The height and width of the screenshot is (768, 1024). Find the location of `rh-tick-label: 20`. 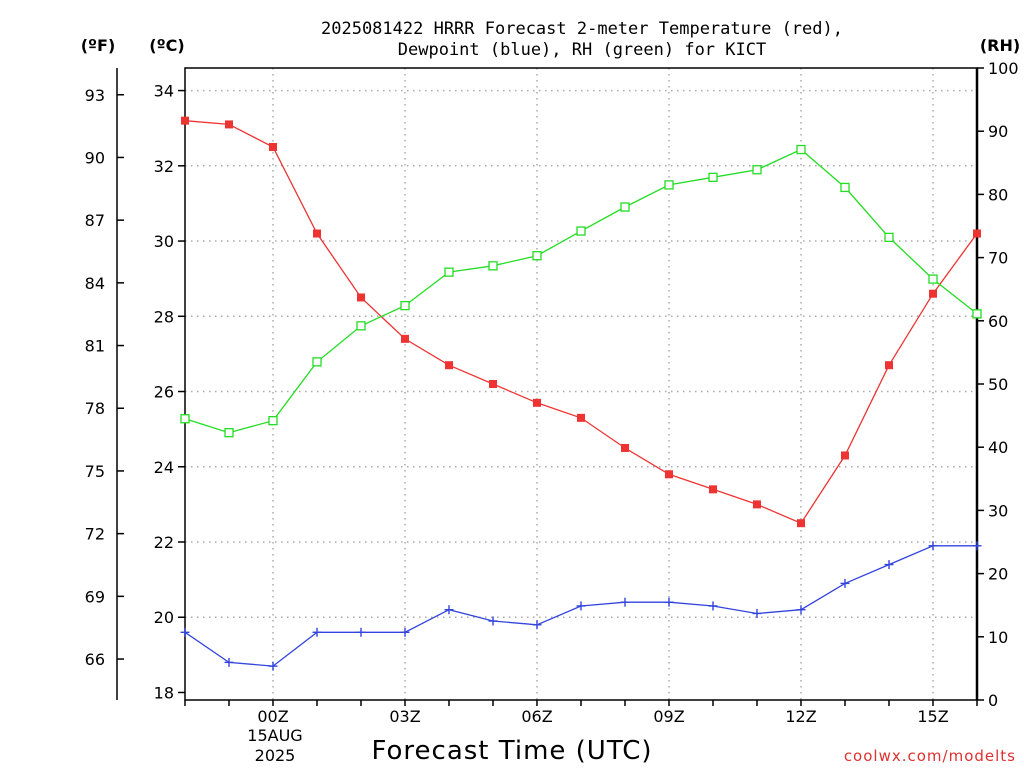

rh-tick-label: 20 is located at coordinates (998, 574).